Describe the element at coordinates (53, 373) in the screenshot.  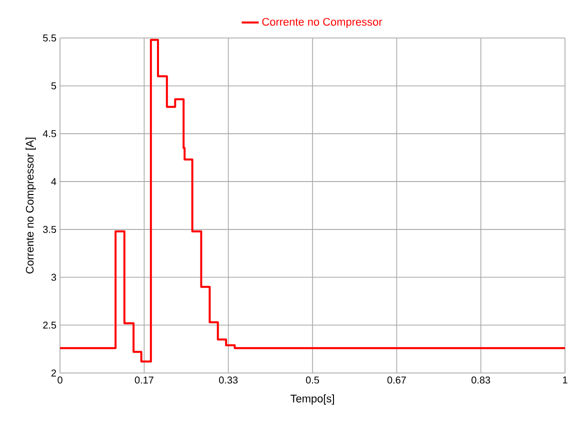
I see `y-tick-label: 2` at that location.